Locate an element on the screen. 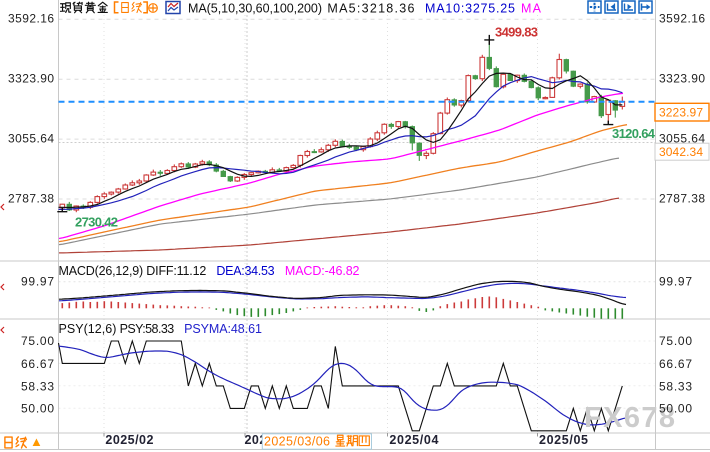  svg-text: PSY(12,6) is located at coordinates (88, 329).